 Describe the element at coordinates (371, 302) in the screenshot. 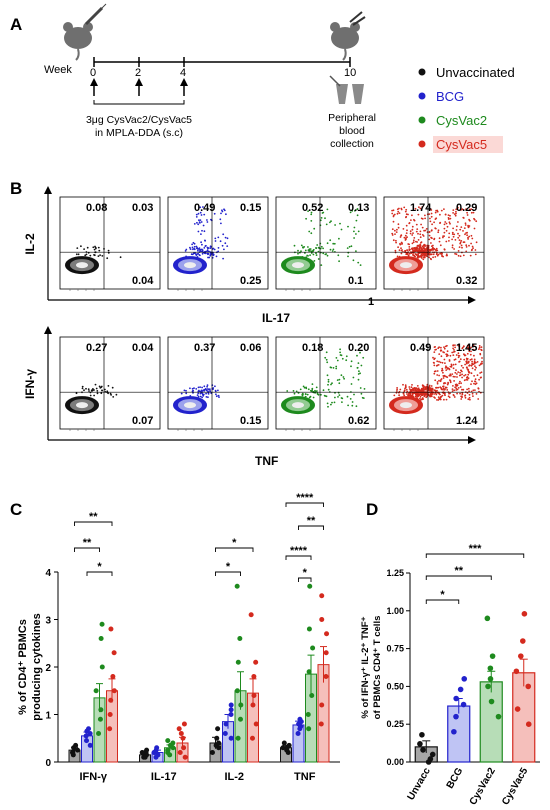

I see `stray-label: 1` at that location.